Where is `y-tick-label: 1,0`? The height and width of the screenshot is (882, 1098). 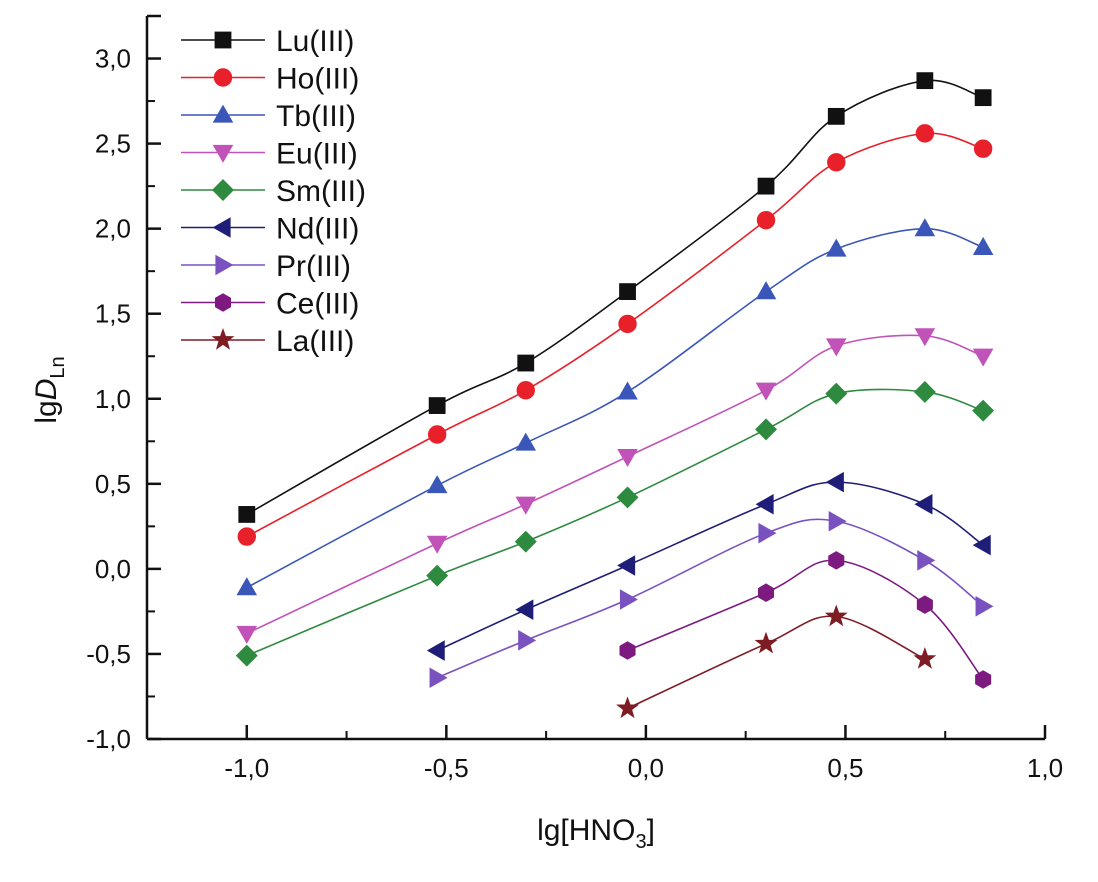
y-tick-label: 1,0 is located at coordinates (113, 399).